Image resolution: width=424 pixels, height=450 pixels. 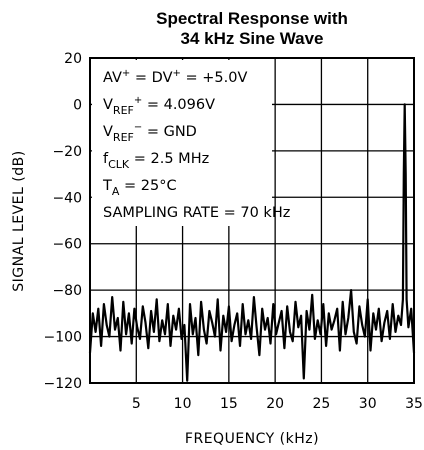 I want to click on annotation-line: TA​ = 25°C, so click(x=139, y=188).